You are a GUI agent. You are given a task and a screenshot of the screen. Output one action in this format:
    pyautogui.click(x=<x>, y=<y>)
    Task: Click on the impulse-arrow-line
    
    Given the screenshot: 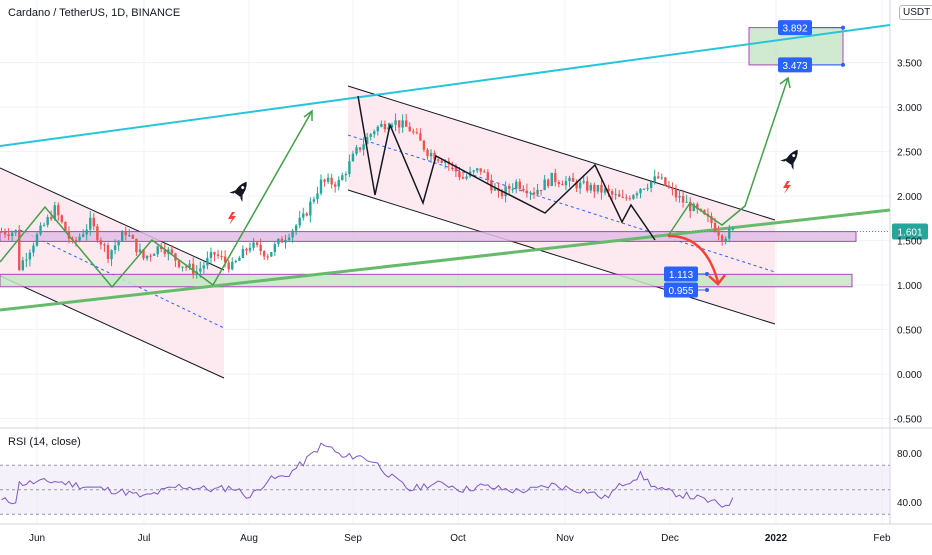 What is the action you would take?
    pyautogui.click(x=262, y=198)
    